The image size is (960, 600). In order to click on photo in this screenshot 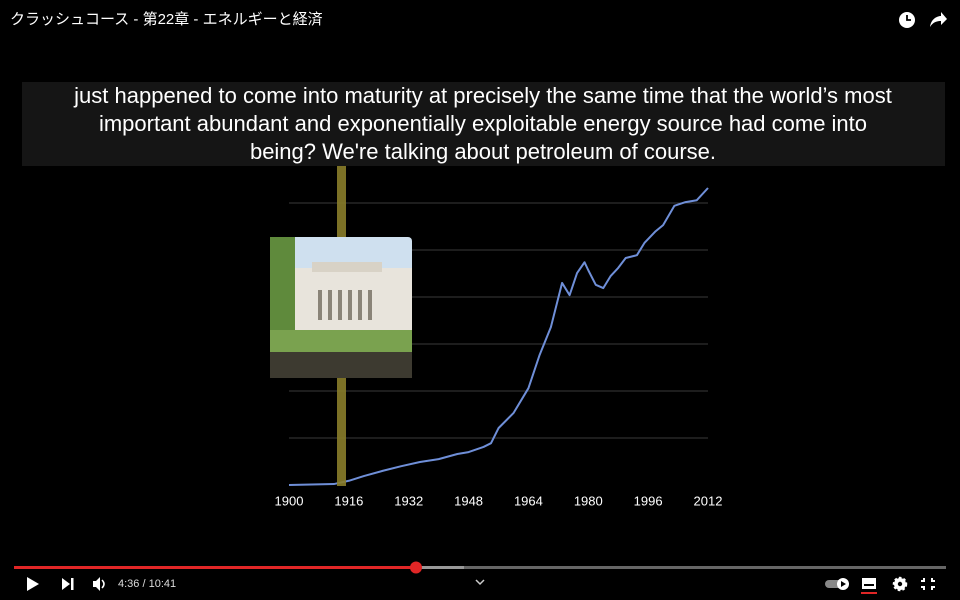, I will do `click(341, 307)`.